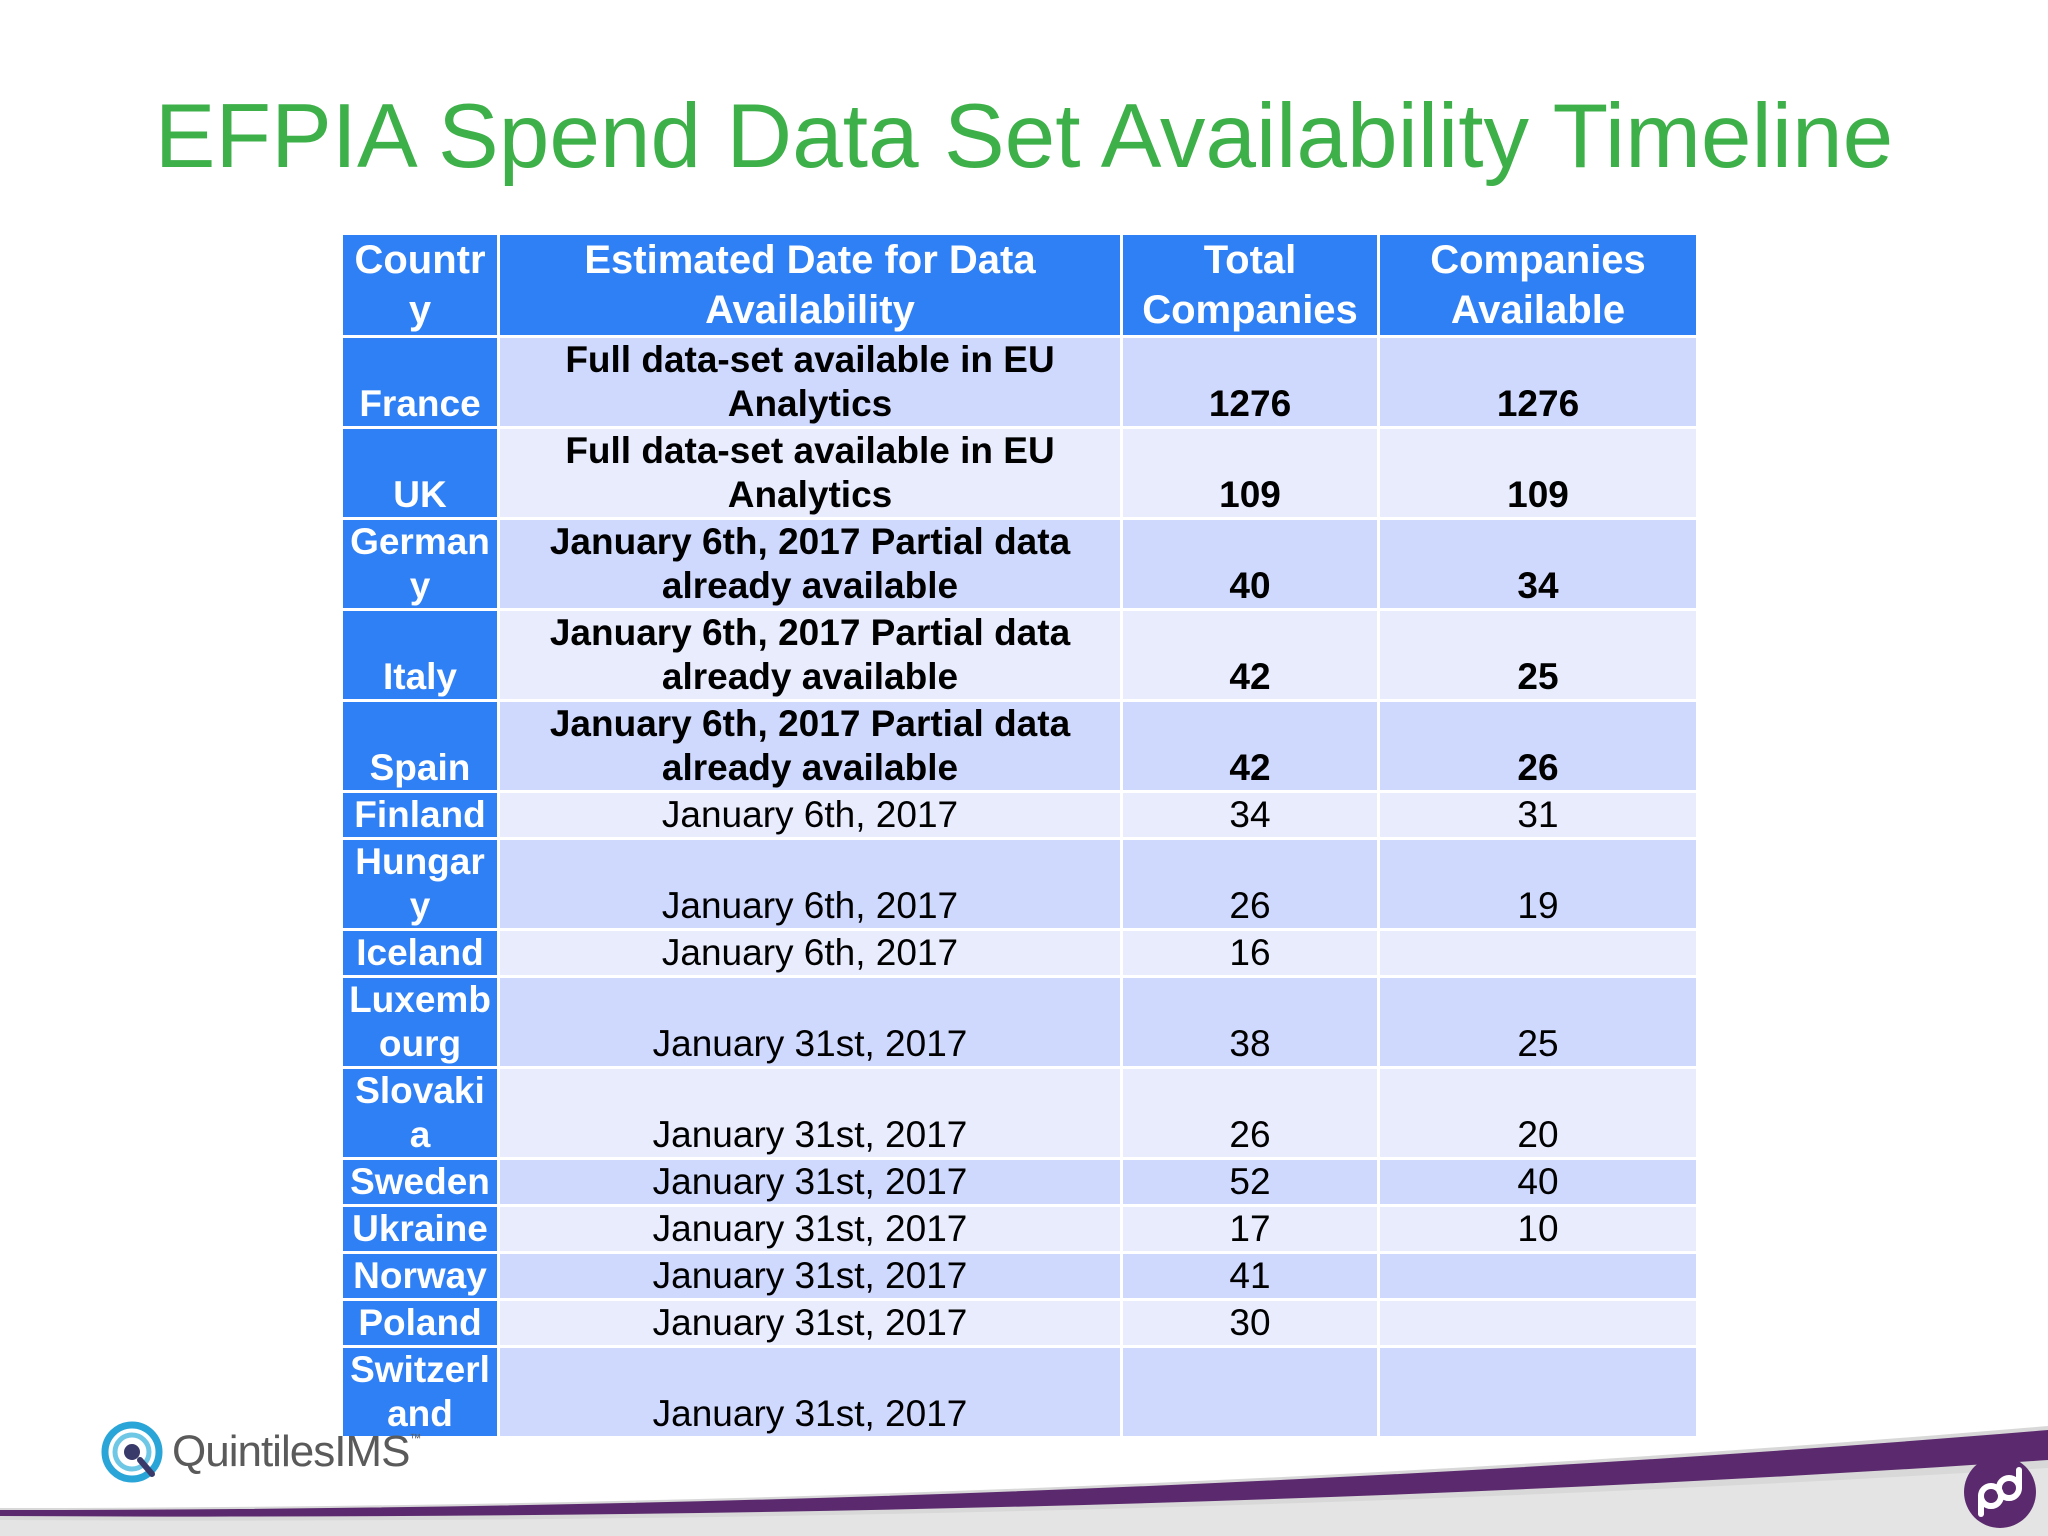  Describe the element at coordinates (1538, 473) in the screenshot. I see `available-cell: 109` at that location.